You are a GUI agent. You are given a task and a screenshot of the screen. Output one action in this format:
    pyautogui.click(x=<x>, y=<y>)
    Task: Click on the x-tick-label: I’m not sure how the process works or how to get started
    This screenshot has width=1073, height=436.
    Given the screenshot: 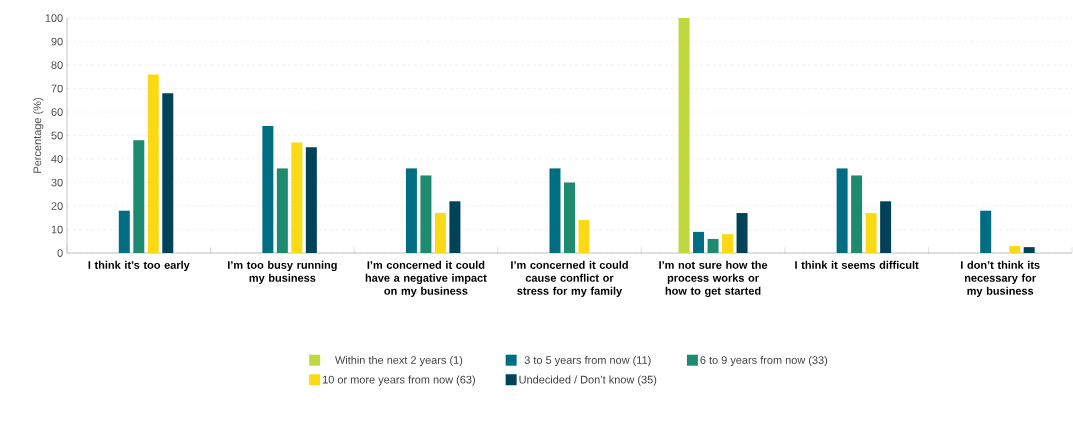 What is the action you would take?
    pyautogui.click(x=713, y=279)
    